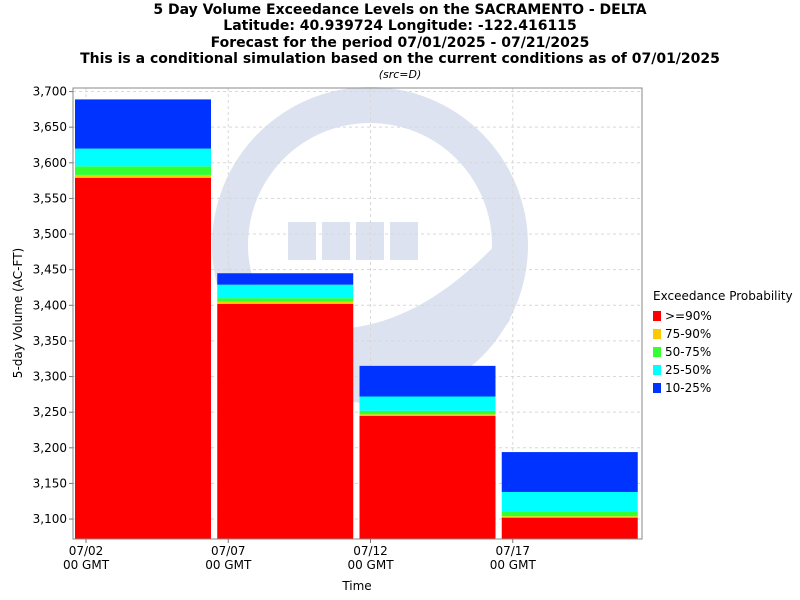  I want to click on legend-item-50-75: 50-75%, so click(723, 352).